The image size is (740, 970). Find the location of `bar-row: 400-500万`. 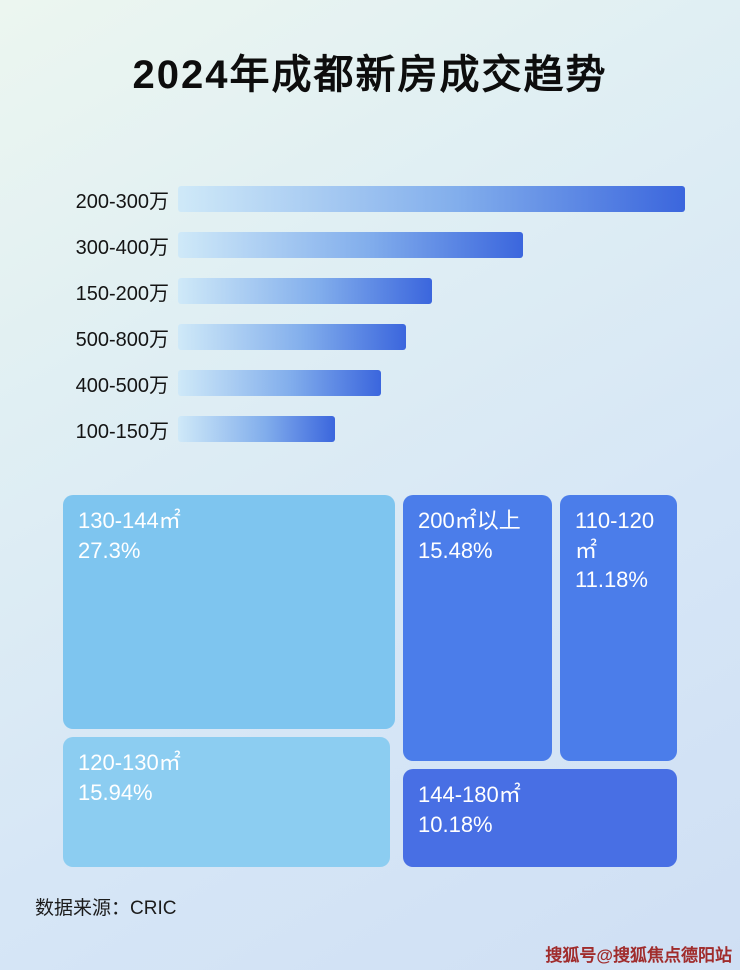

bar-row: 400-500万 is located at coordinates (370, 383).